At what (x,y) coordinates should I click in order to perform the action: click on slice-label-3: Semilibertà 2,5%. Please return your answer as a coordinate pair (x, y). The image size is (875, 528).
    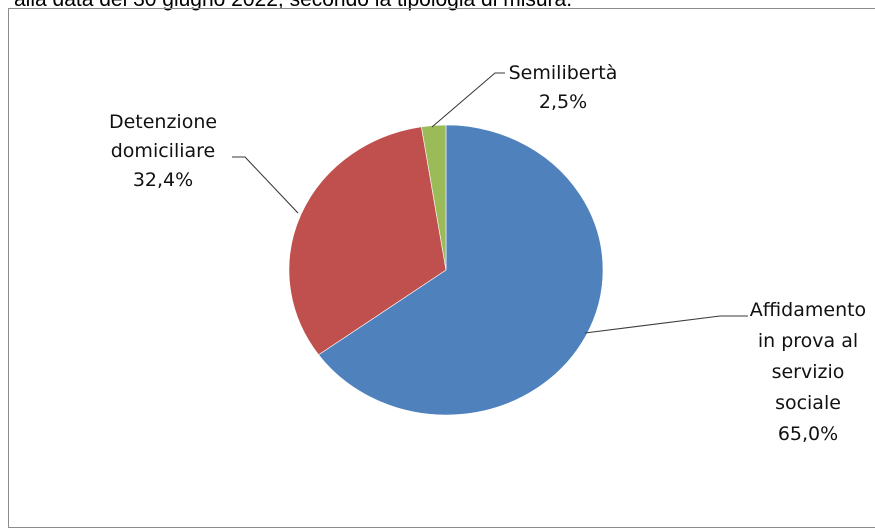
    Looking at the image, I should click on (563, 87).